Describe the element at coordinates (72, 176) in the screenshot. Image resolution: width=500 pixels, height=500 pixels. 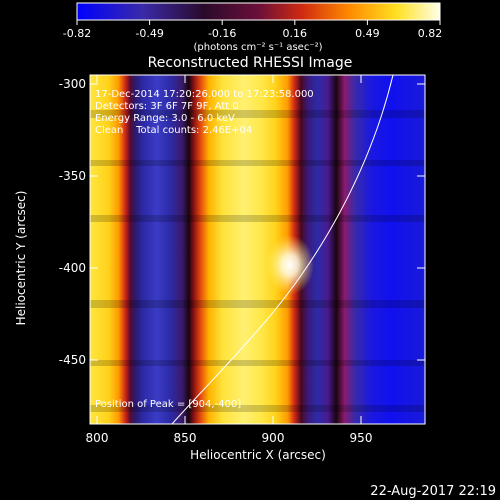
I see `y-tick-label: -350` at that location.